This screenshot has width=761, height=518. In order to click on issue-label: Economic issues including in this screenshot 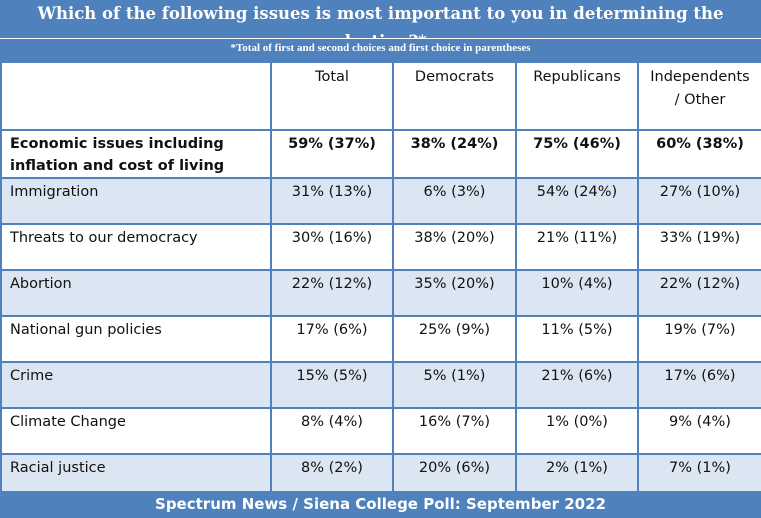, I will do `click(117, 144)`.